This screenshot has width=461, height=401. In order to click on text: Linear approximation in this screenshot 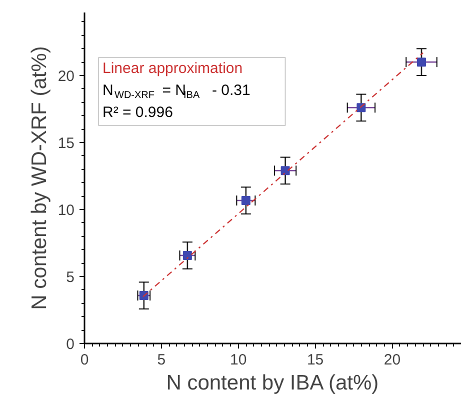, I will do `click(172, 68)`.